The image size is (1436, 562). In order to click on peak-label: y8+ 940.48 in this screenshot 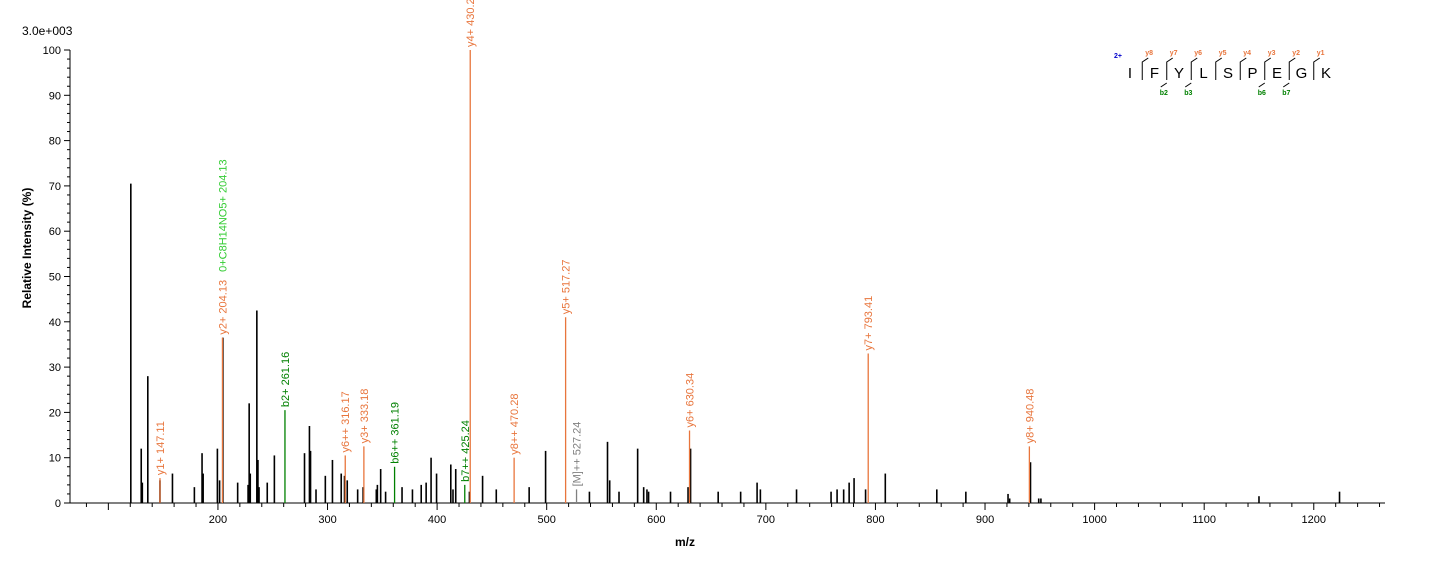, I will do `click(1030, 416)`.